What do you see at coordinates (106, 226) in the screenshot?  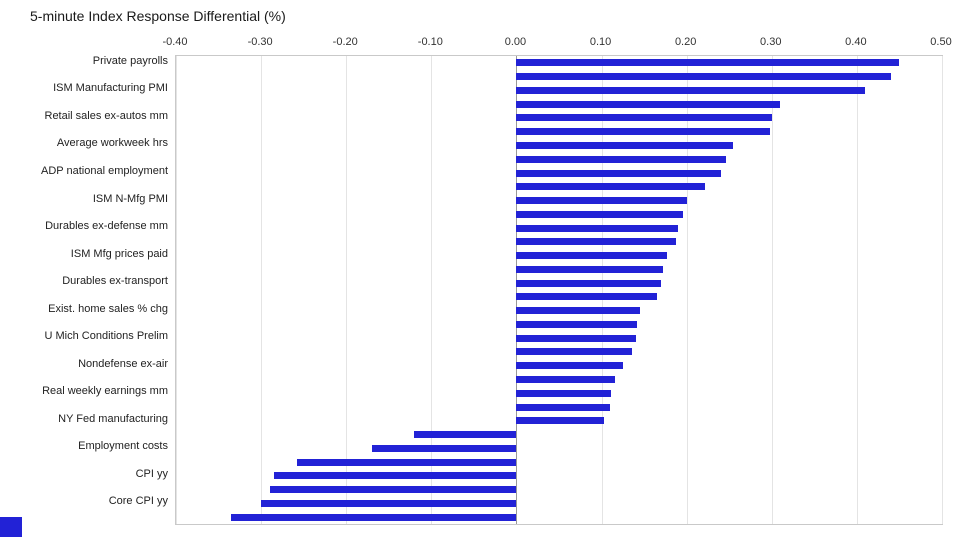 I see `category-label: Durables ex-defense mm` at bounding box center [106, 226].